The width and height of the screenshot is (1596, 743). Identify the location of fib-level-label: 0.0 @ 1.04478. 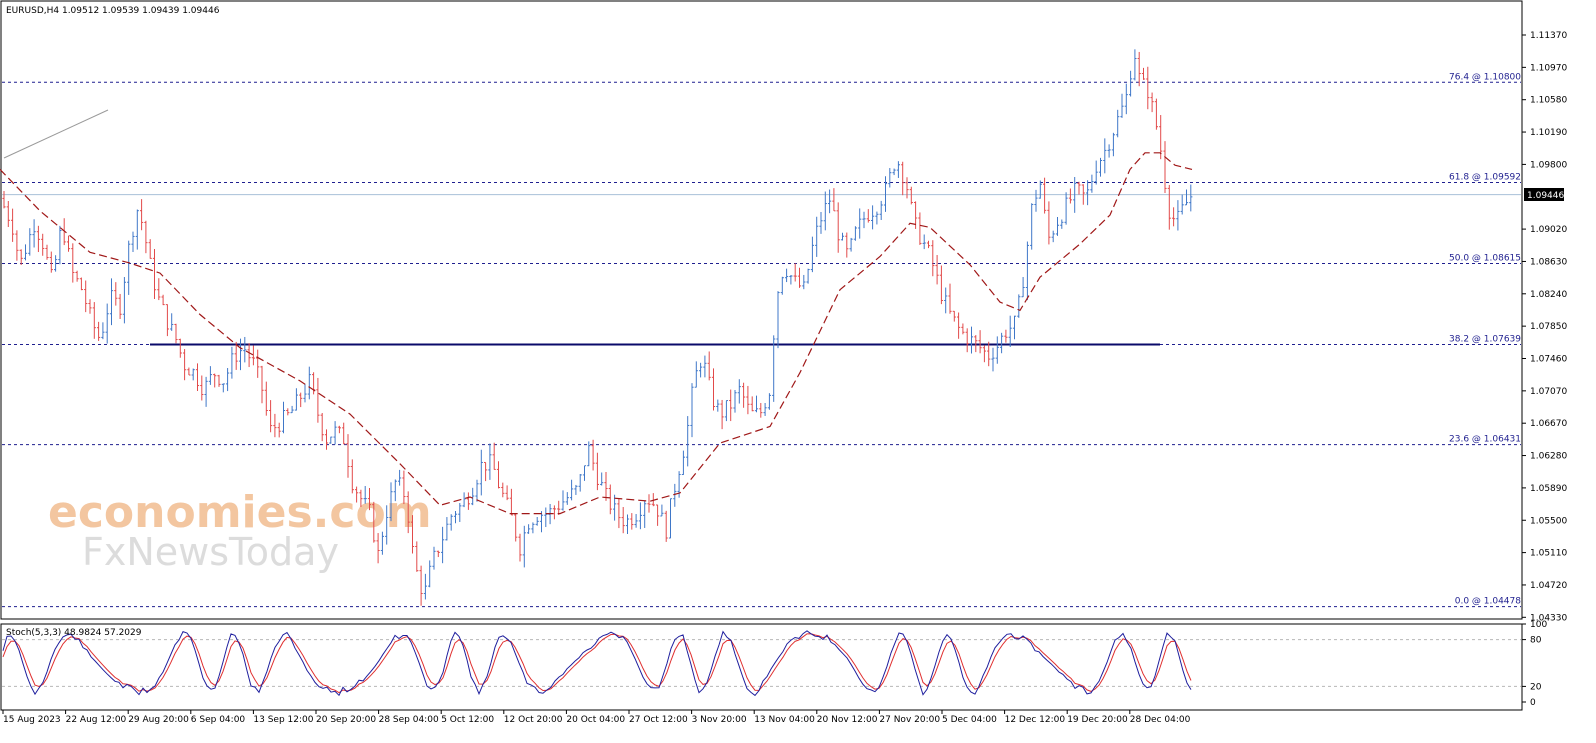
(1488, 602).